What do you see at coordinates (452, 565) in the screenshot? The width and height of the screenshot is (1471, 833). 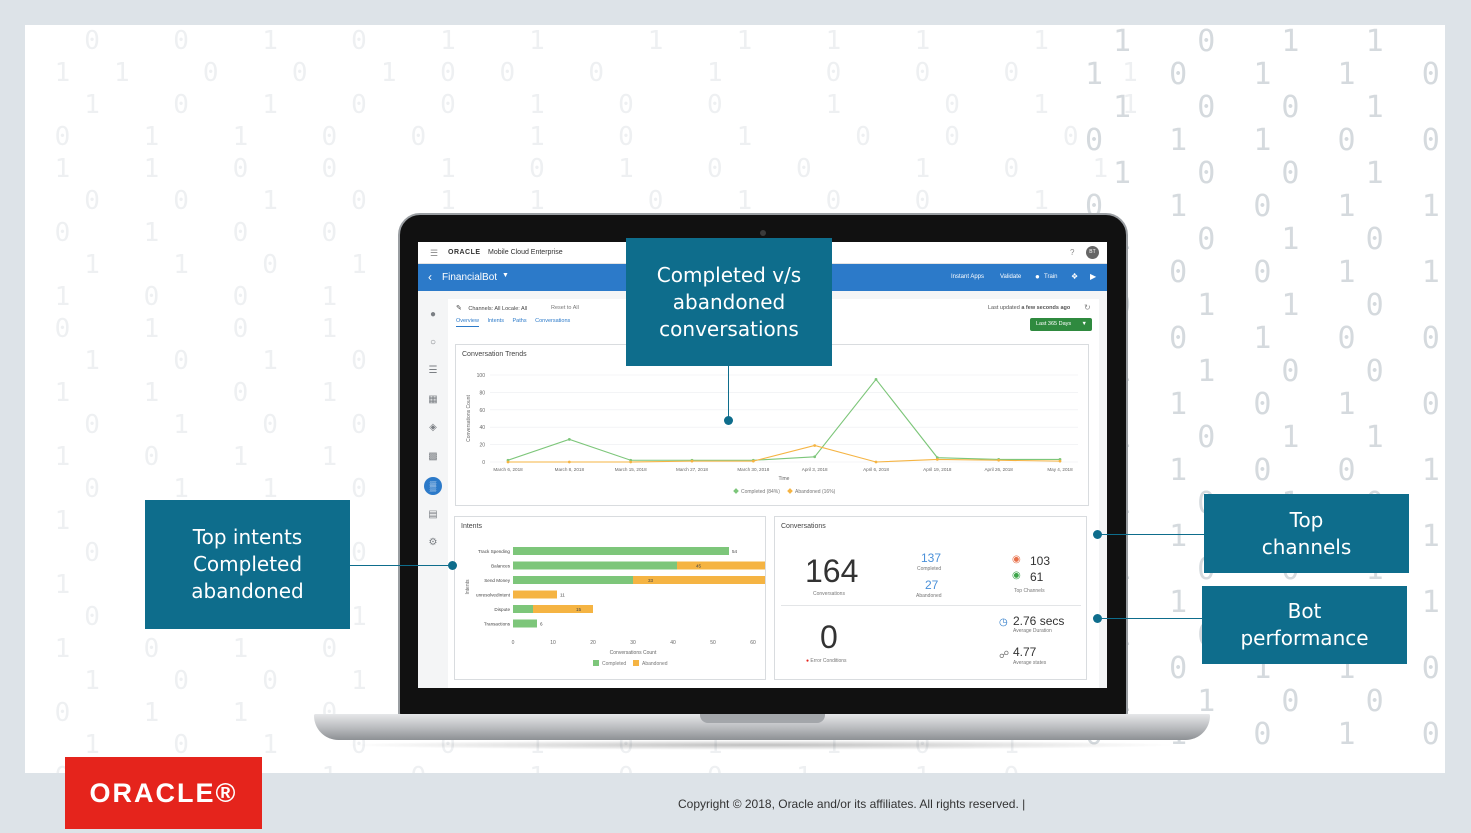 I see `leader-dot-intents` at bounding box center [452, 565].